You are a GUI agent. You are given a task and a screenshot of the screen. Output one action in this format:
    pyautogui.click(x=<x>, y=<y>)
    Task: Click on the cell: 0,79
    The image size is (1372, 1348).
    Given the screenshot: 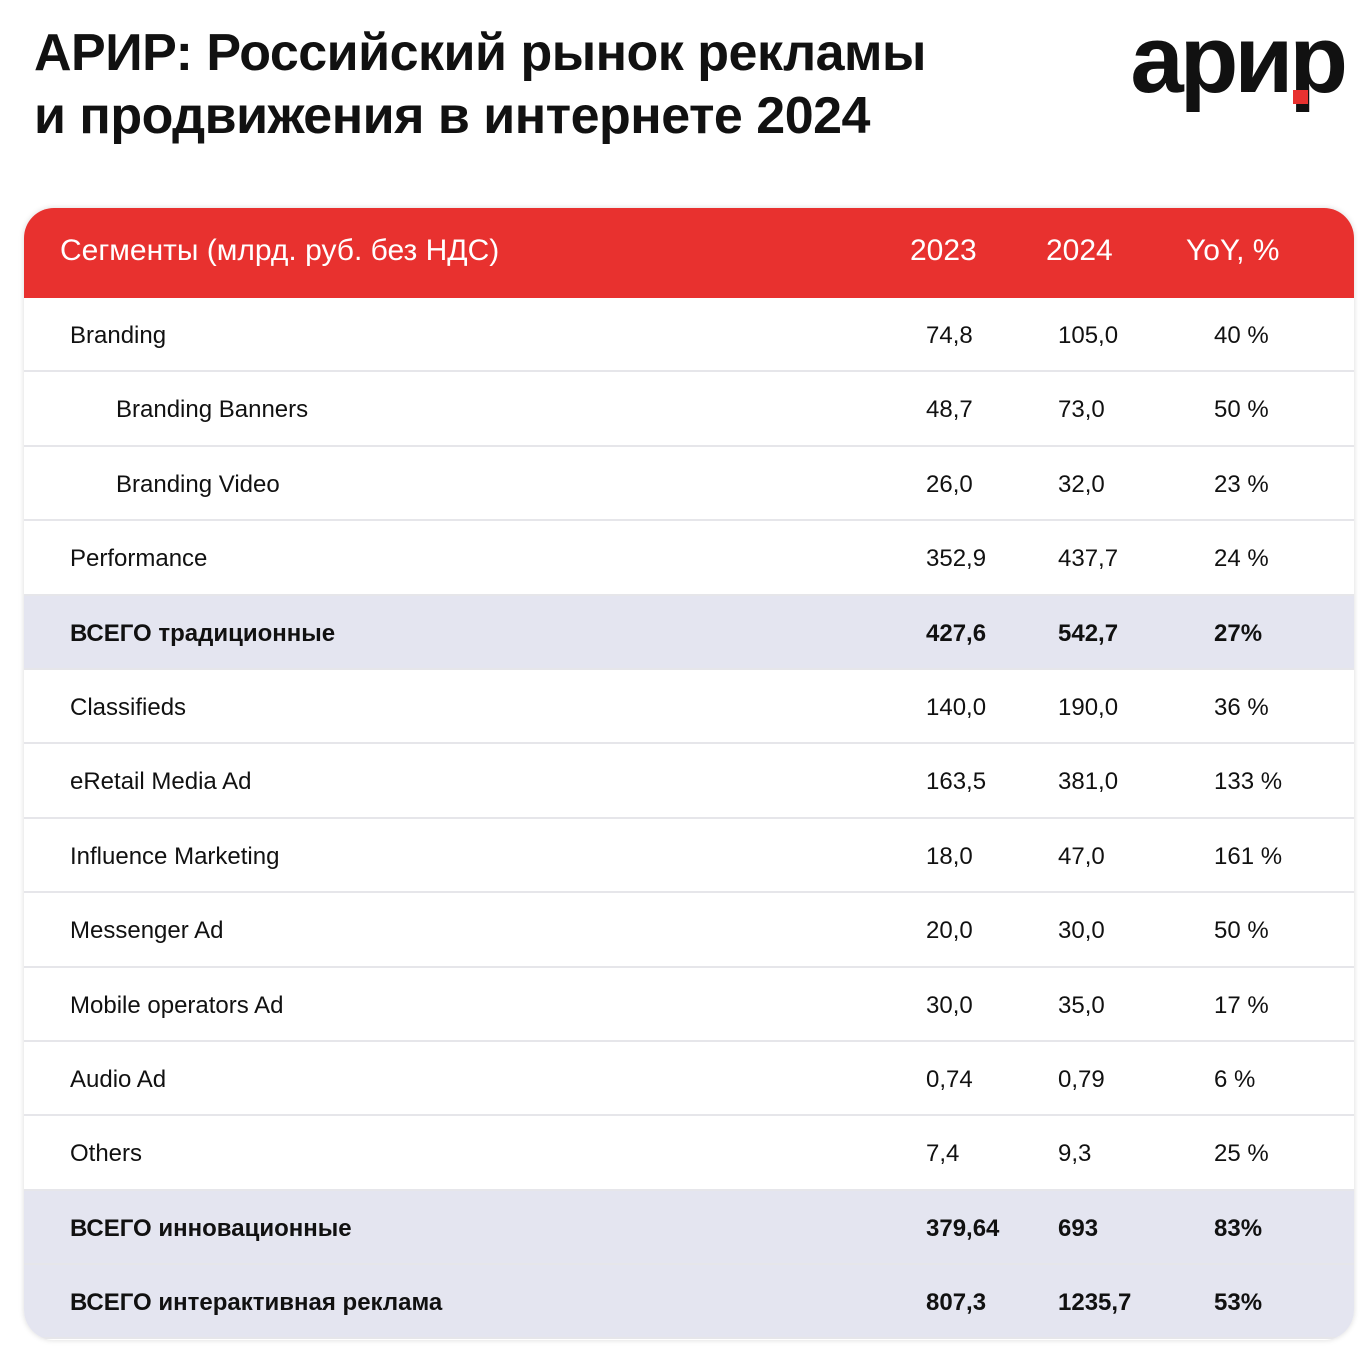 What is the action you would take?
    pyautogui.click(x=1081, y=1079)
    